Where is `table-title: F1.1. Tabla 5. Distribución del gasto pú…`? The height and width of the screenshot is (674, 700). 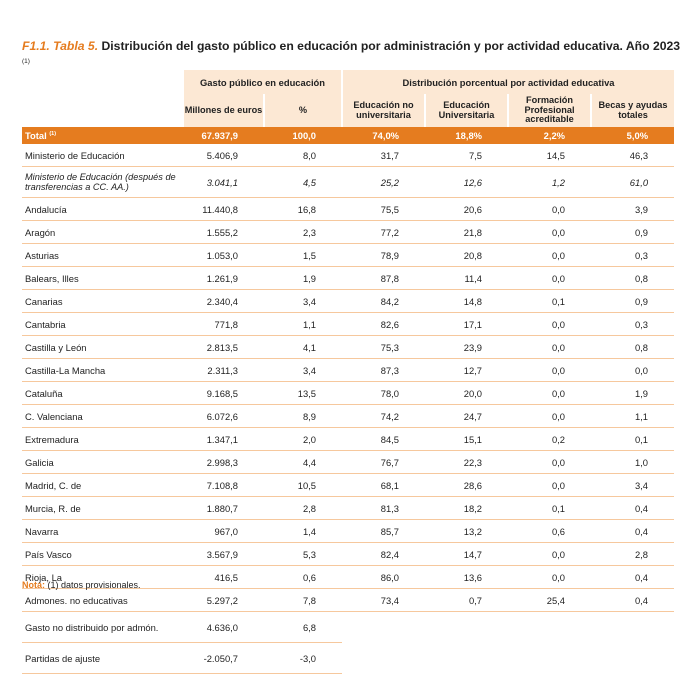
table-title: F1.1. Tabla 5. Distribución del gasto pú… is located at coordinates (352, 55).